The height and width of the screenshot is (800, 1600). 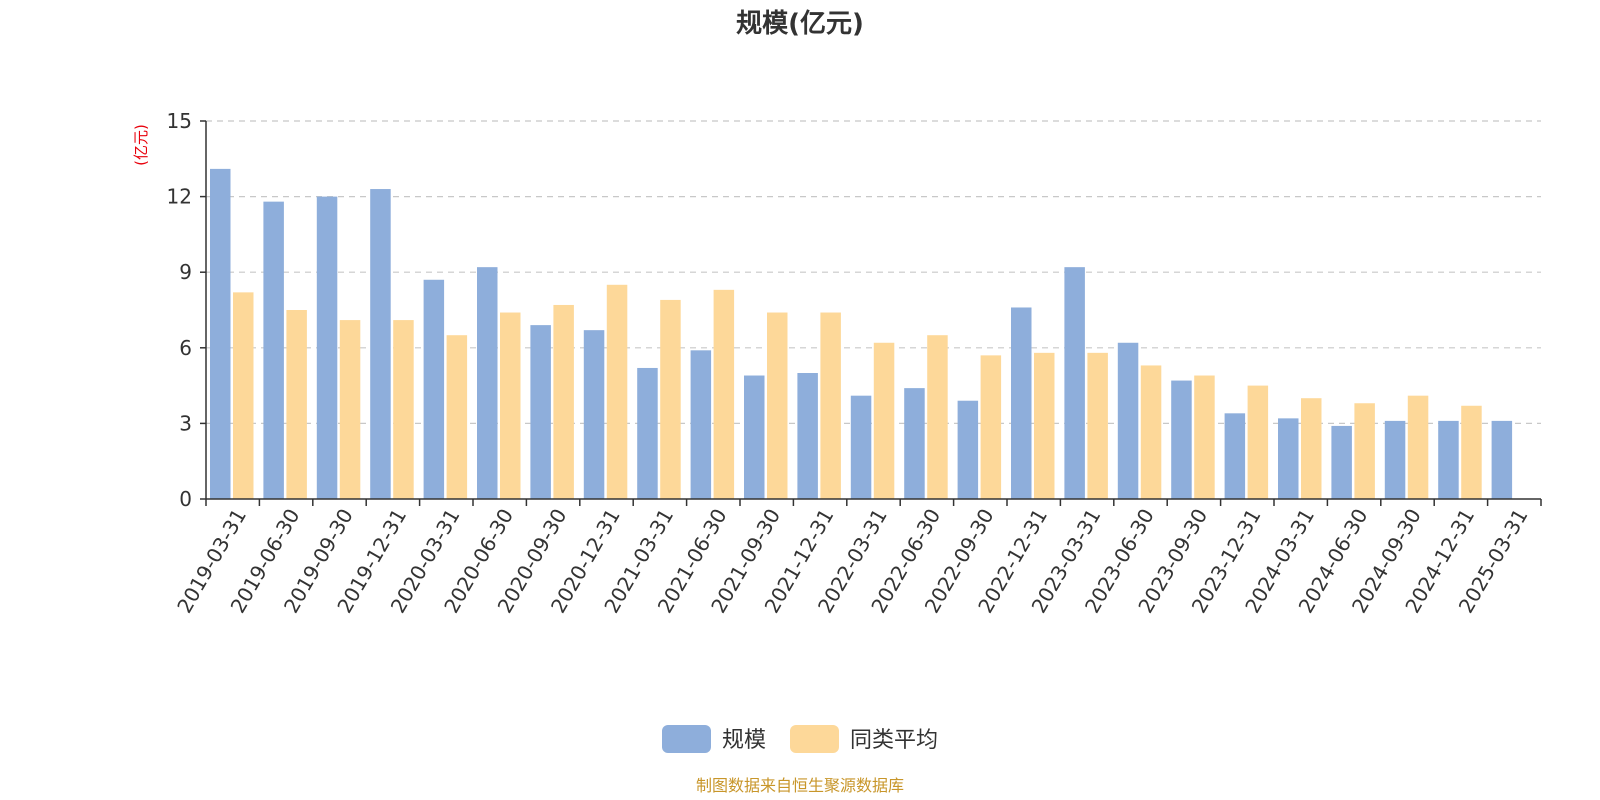 I want to click on y-tick-label: 15, so click(x=179, y=121).